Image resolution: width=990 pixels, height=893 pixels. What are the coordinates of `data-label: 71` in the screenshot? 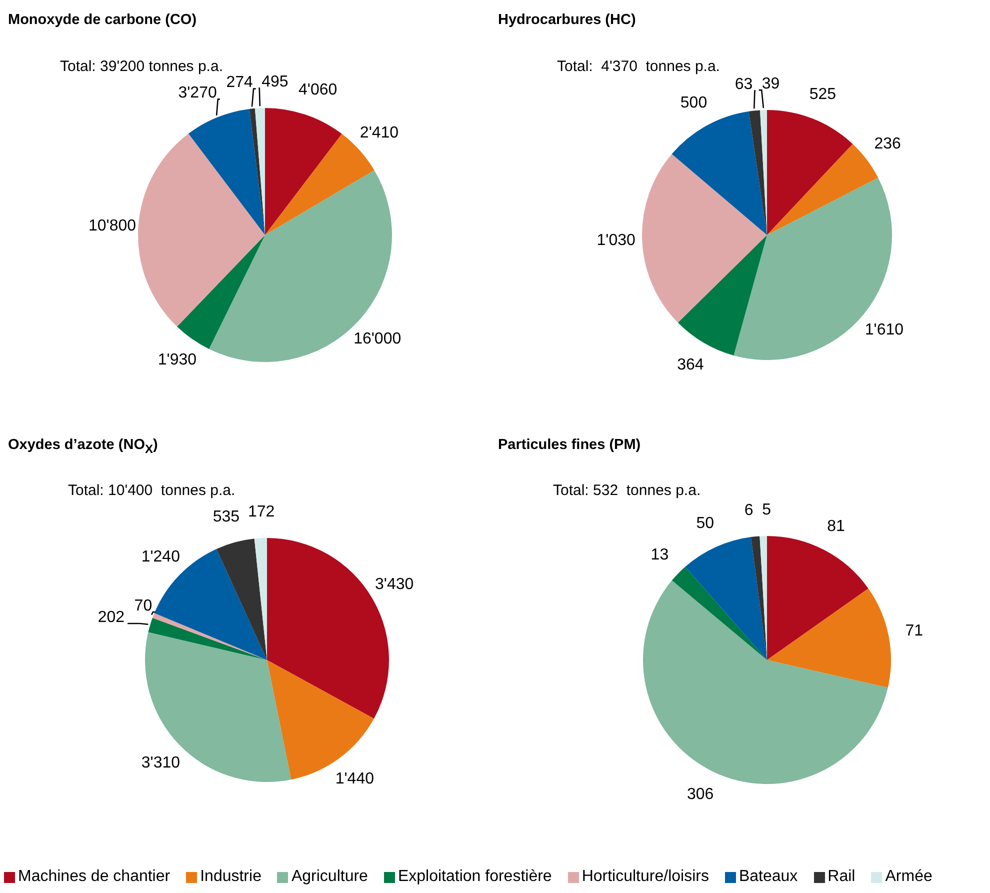 It's located at (914, 631).